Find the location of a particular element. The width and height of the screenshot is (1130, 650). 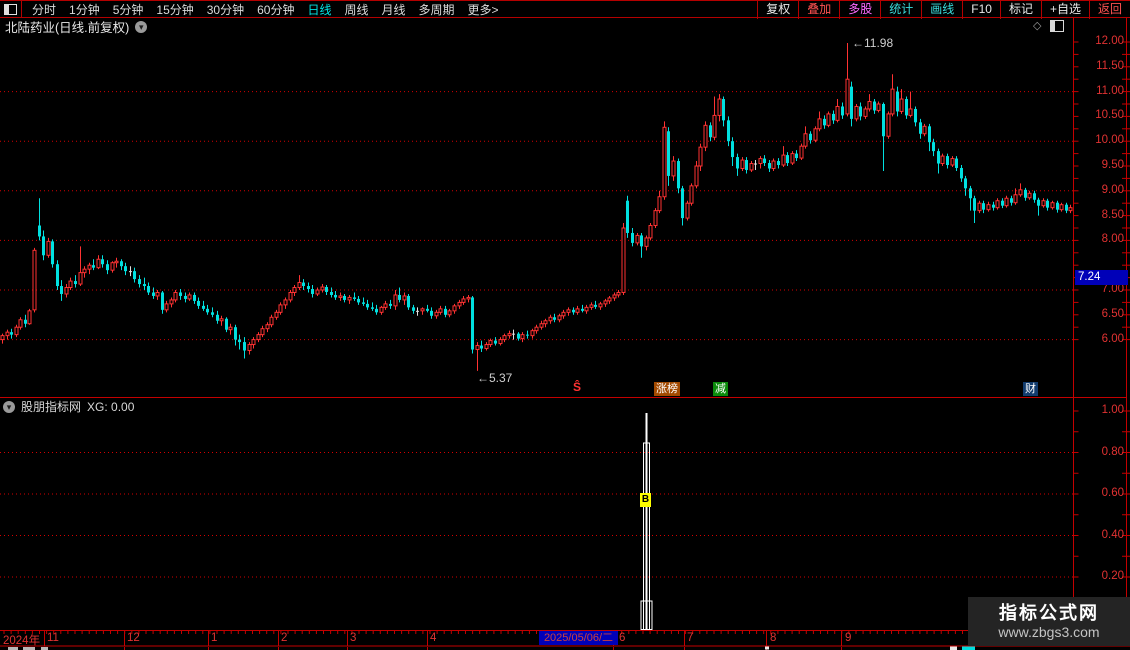

period-tab-5: 60分钟 is located at coordinates (276, 9).